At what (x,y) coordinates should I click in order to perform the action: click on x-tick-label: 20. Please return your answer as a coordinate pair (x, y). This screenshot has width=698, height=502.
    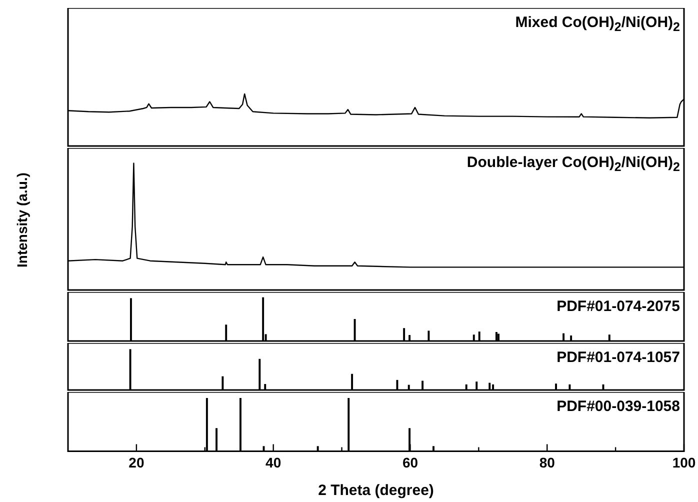
    Looking at the image, I should click on (136, 462).